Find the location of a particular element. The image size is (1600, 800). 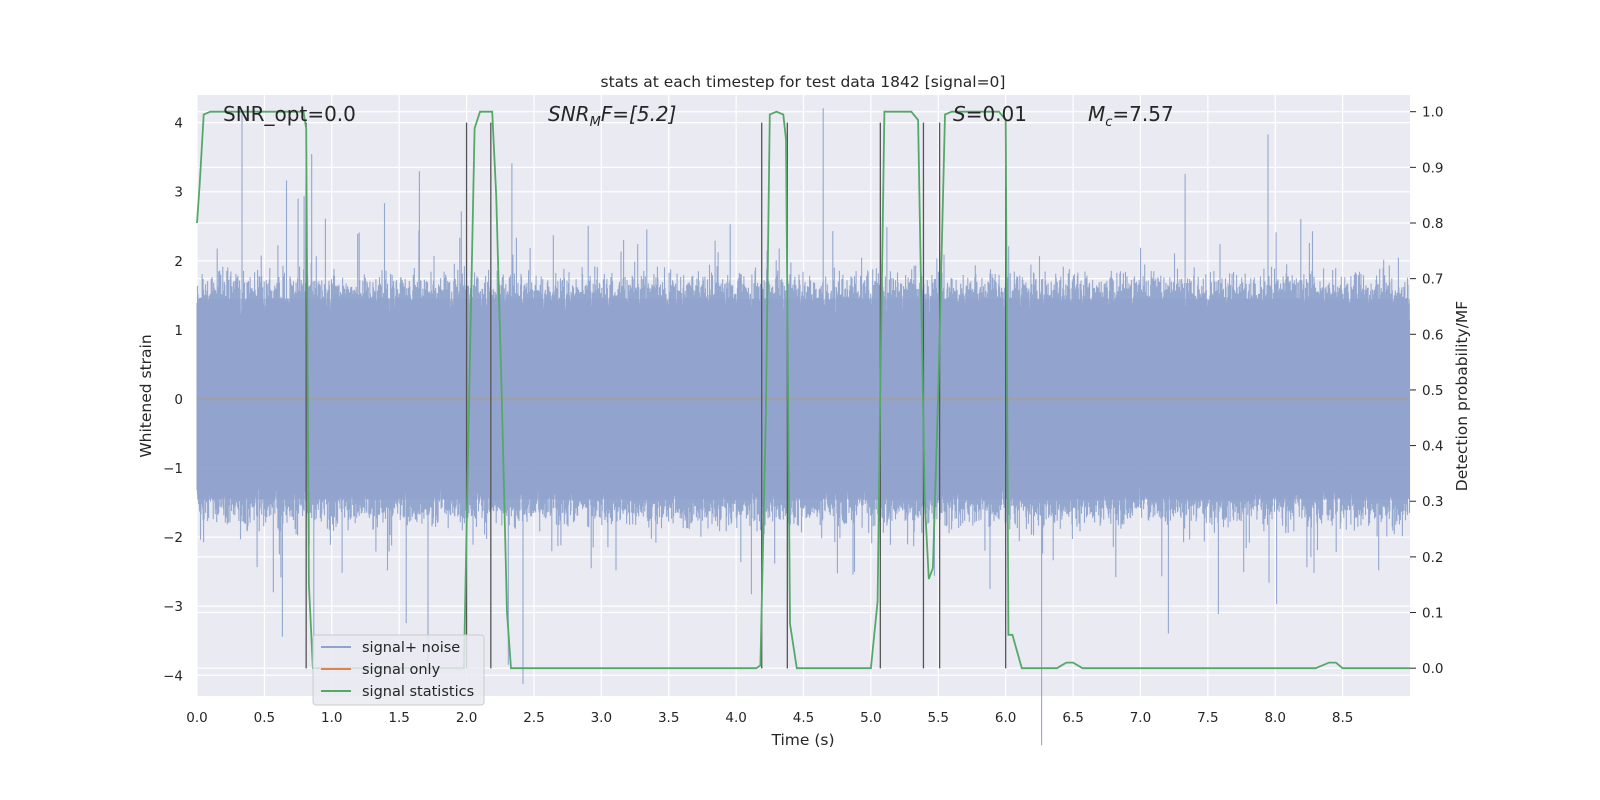

annotation-snr-mf: SNRMF=[5.2] is located at coordinates (612, 116).